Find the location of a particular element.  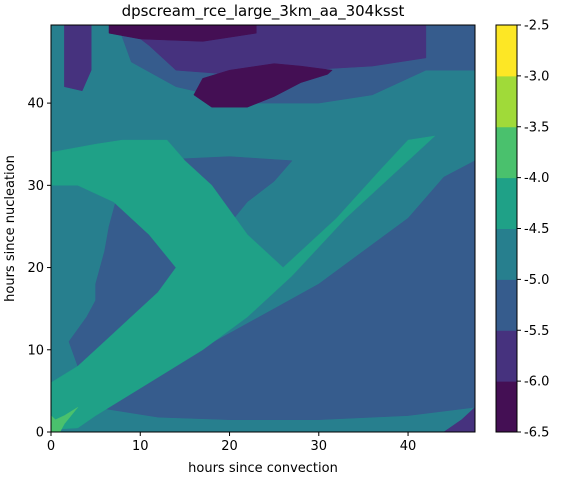

colorbar: -6.5 -6.0 -5.5 -5.0 -4.5 -4.0 -3.5 -3.0 -2.5 is located at coordinates (522, 230).